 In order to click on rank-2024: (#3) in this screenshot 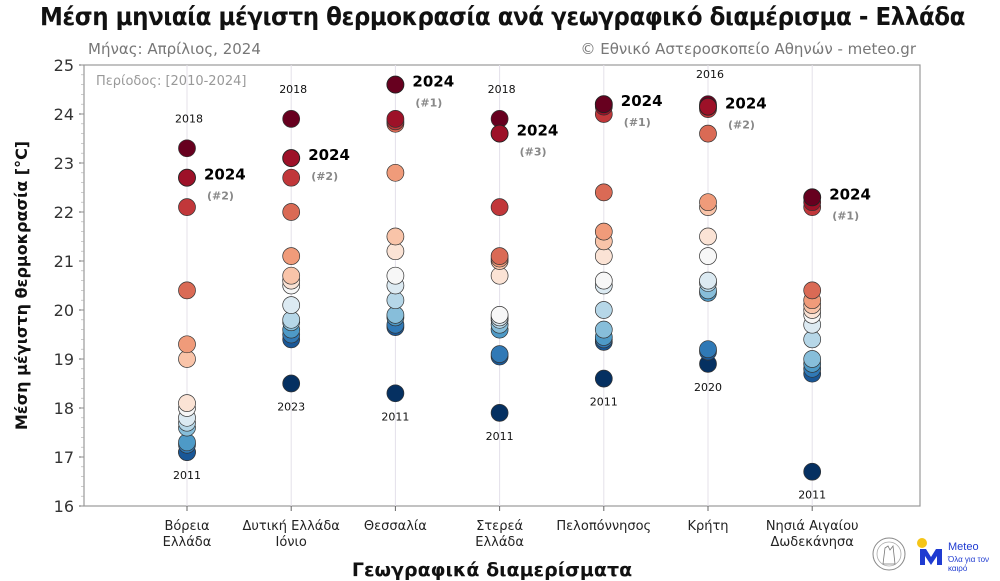, I will do `click(533, 152)`.